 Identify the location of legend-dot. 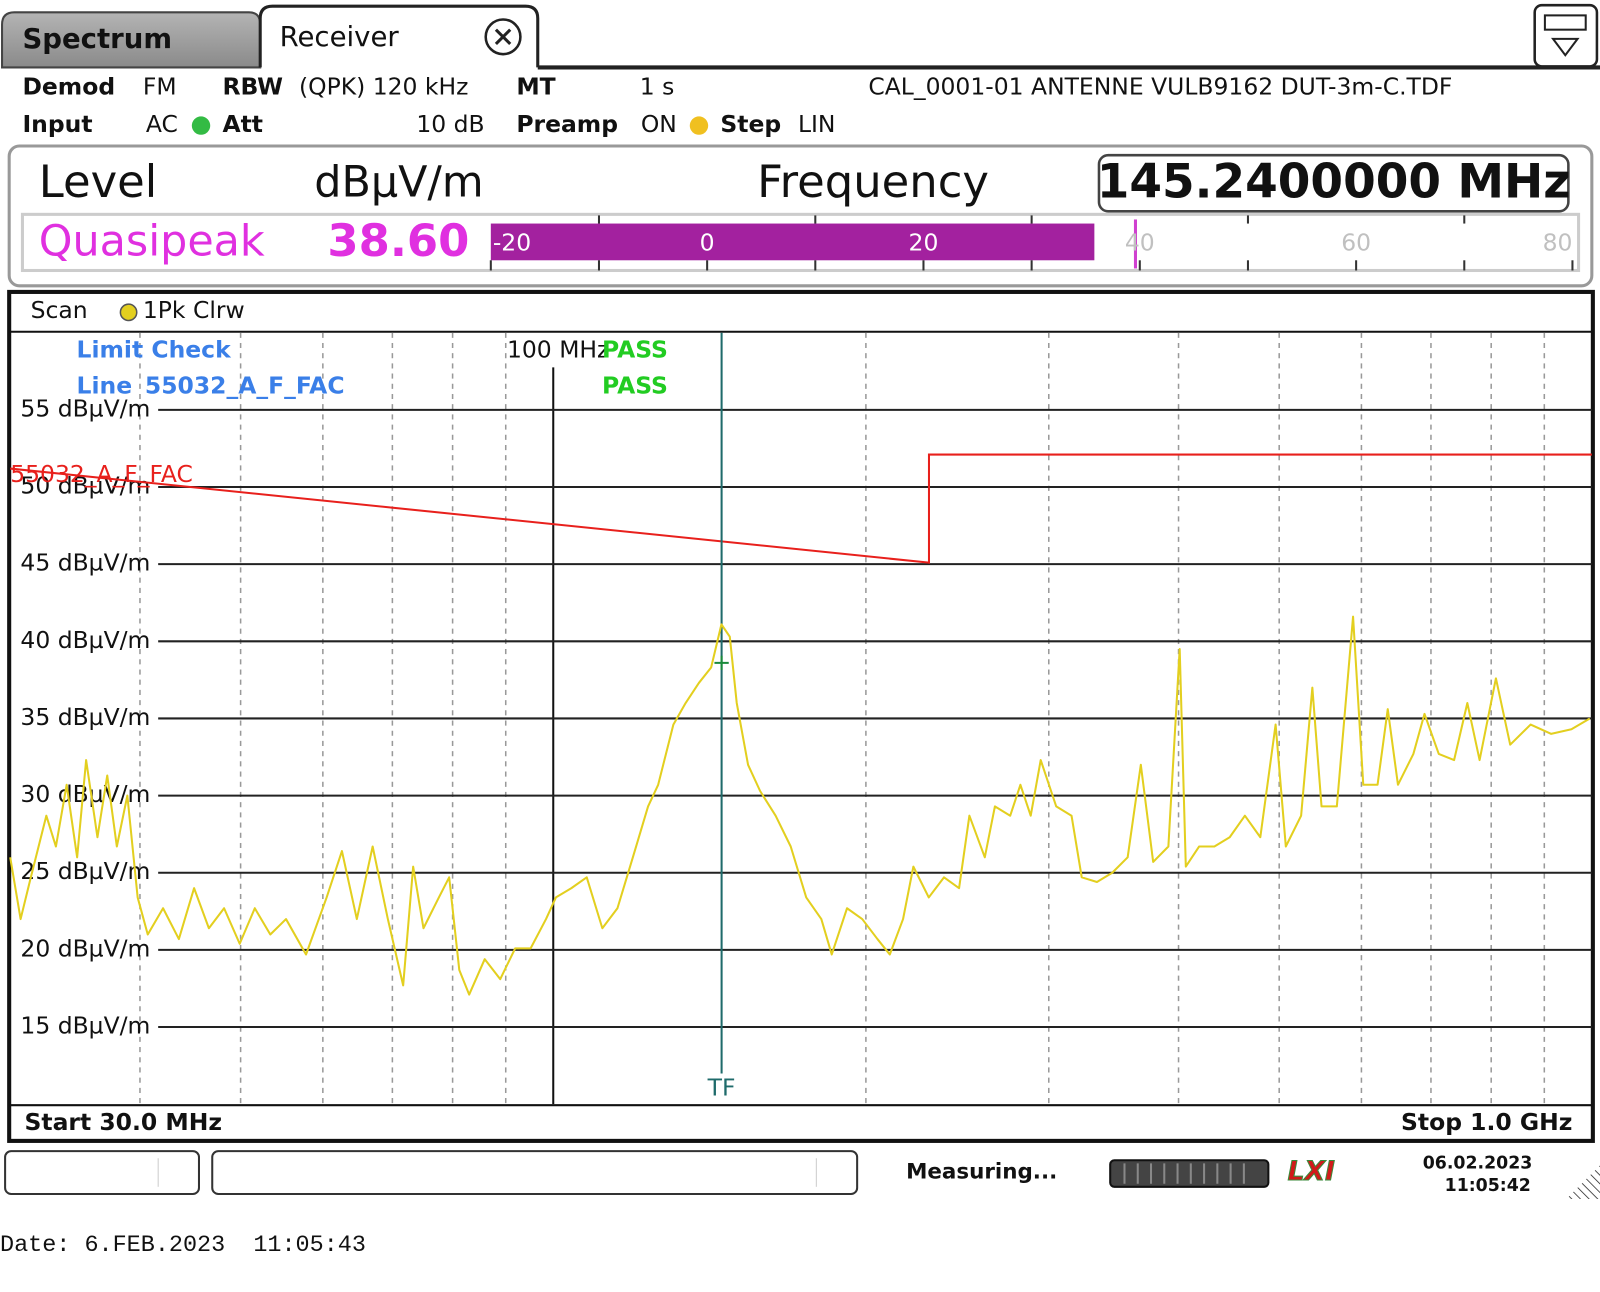
(128, 312).